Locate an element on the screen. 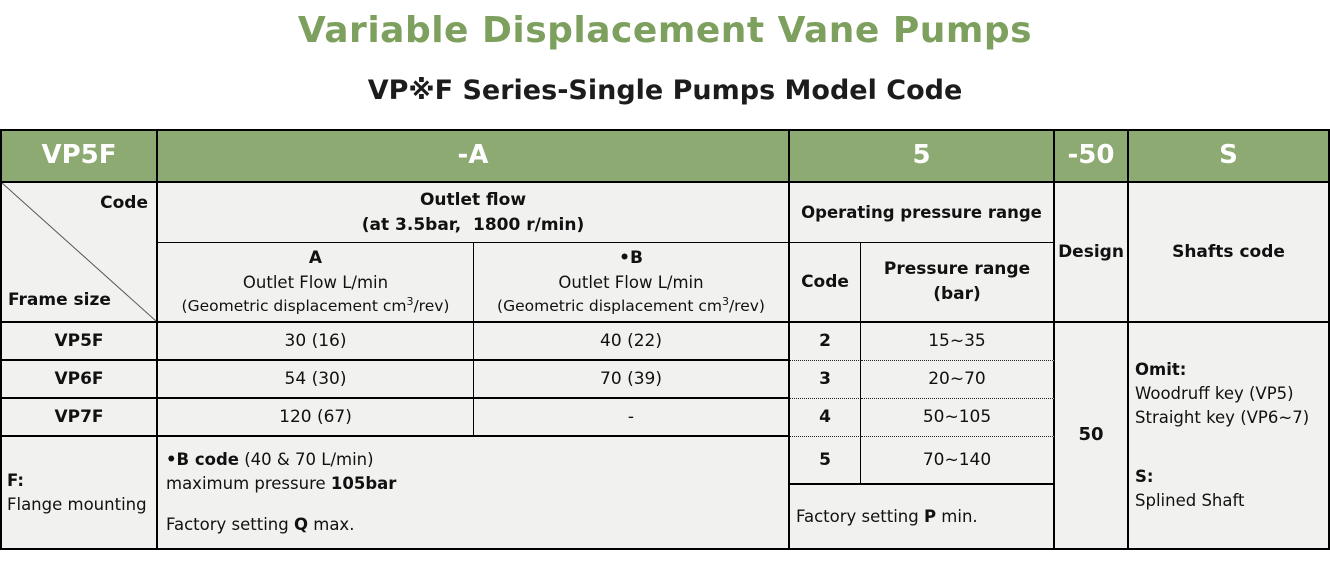 The height and width of the screenshot is (566, 1330). shaft-s-label: S: is located at coordinates (1144, 477).